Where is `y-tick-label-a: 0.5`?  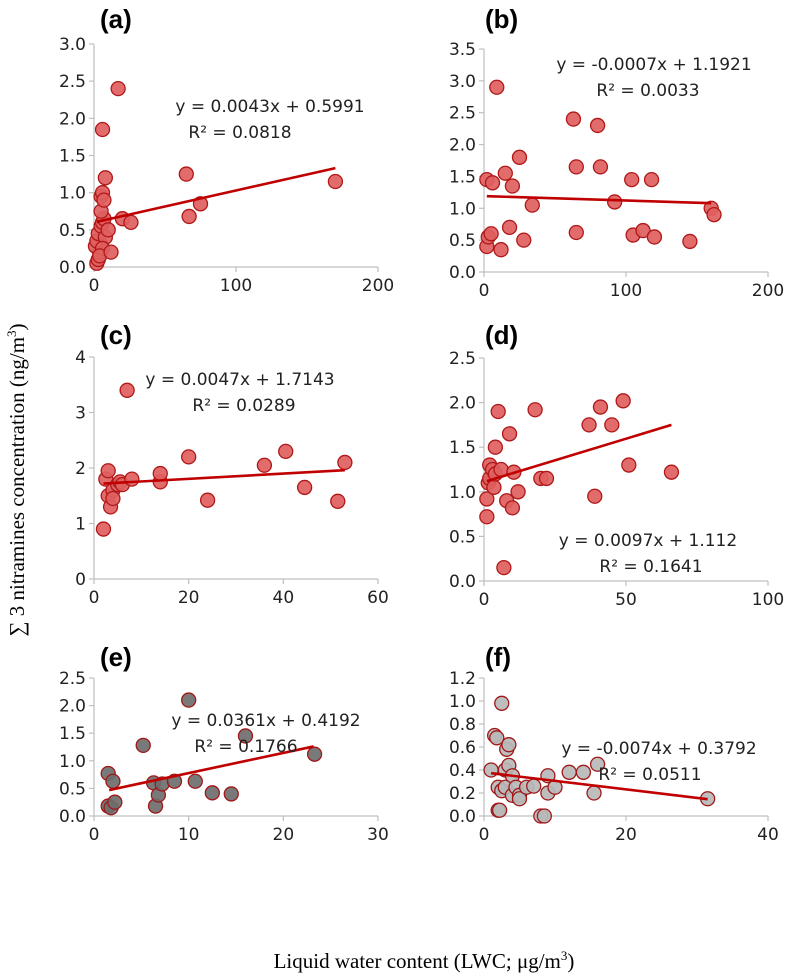
y-tick-label-a: 0.5 is located at coordinates (72, 231).